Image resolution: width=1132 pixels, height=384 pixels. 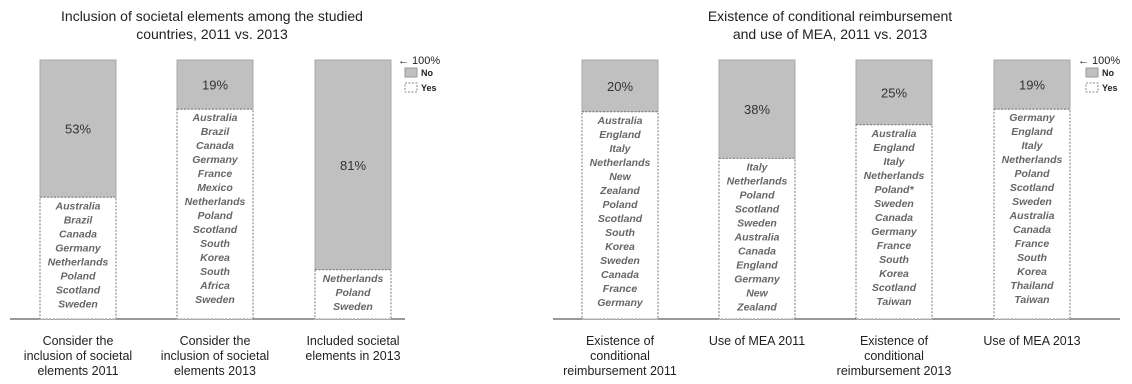 What do you see at coordinates (1032, 230) in the screenshot?
I see `chart2-bar-4-country-9: Canada` at bounding box center [1032, 230].